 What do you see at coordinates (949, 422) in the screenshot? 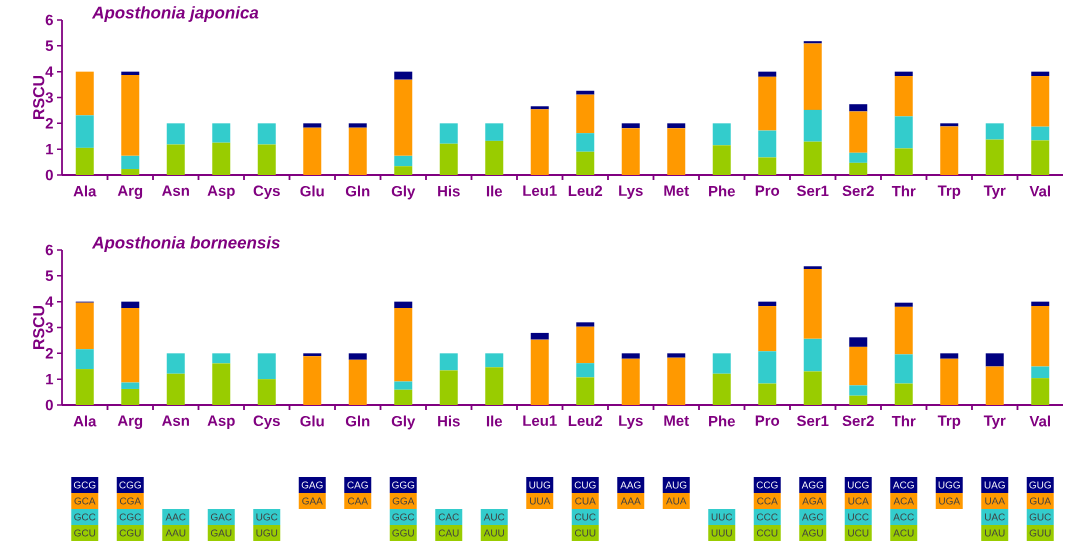
I see `x-tick-label: Trp` at bounding box center [949, 422].